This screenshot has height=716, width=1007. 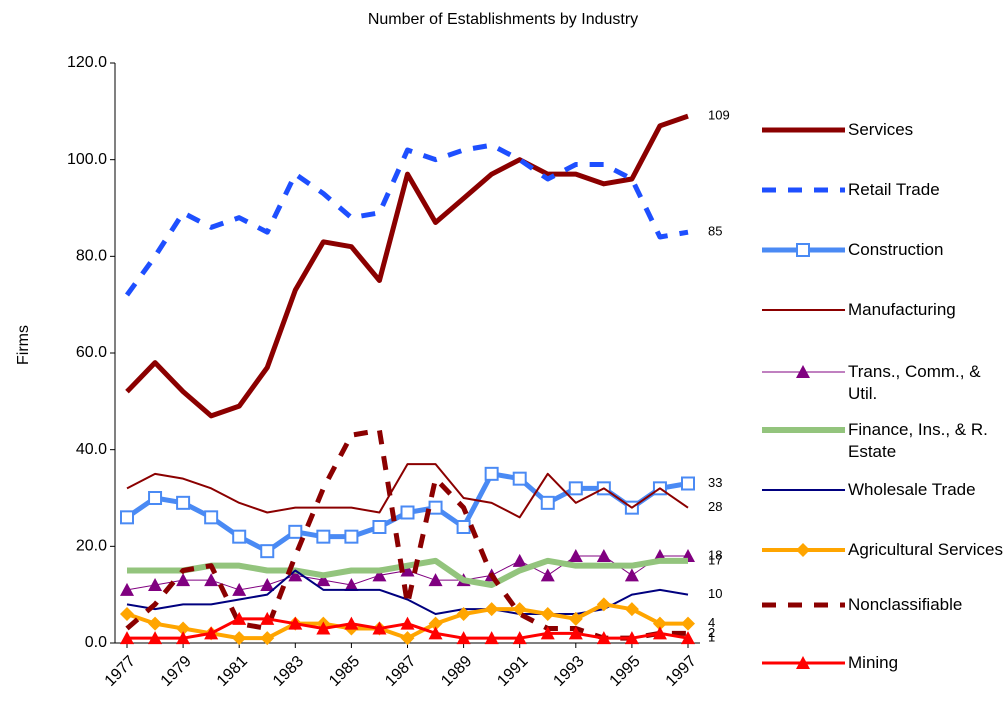 I want to click on legend-label: Wholesale Trade, so click(x=912, y=489).